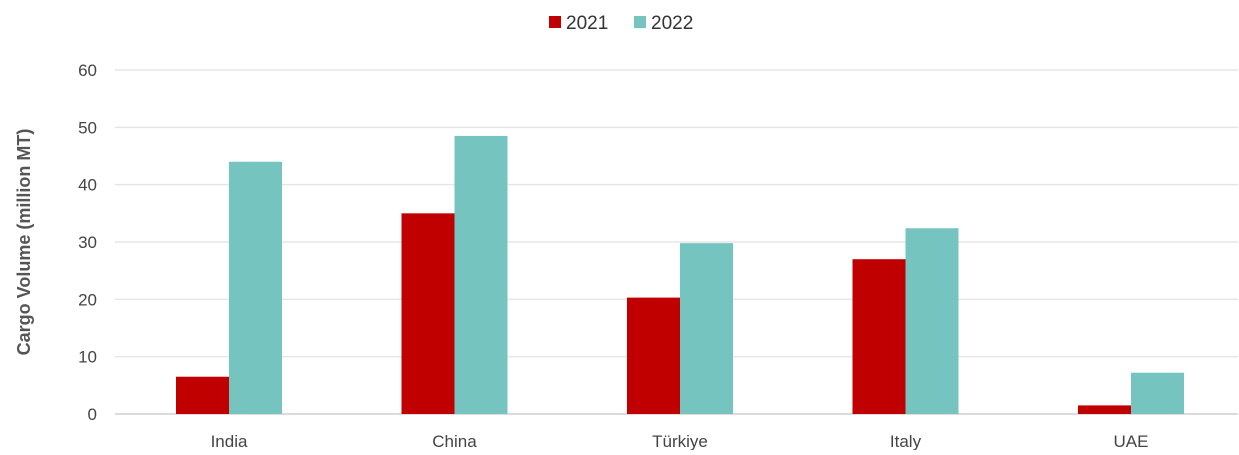 Image resolution: width=1239 pixels, height=455 pixels. I want to click on bar-2022-china, so click(481, 274).